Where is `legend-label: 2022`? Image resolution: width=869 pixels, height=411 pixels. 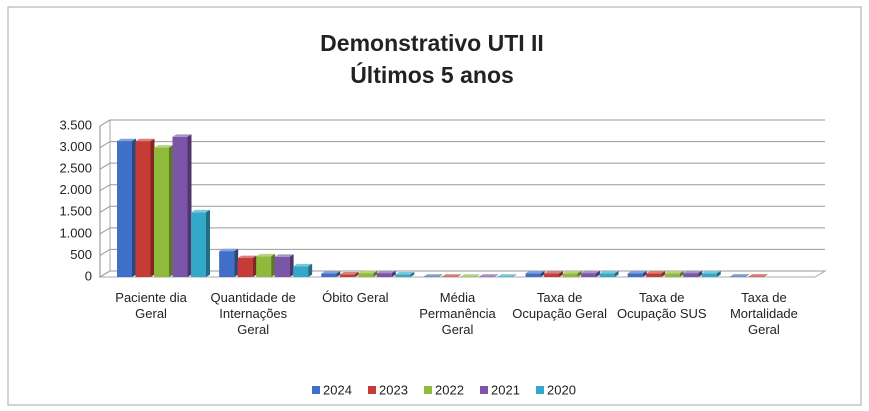 legend-label: 2022 is located at coordinates (449, 389).